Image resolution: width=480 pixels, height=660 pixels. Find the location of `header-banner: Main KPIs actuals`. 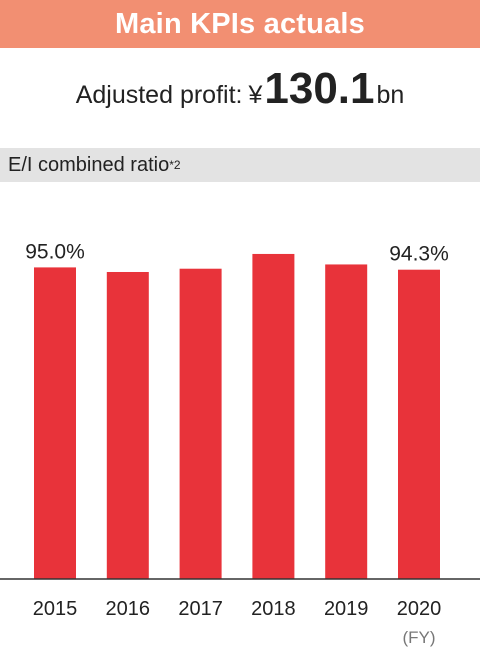

header-banner: Main KPIs actuals is located at coordinates (240, 24).